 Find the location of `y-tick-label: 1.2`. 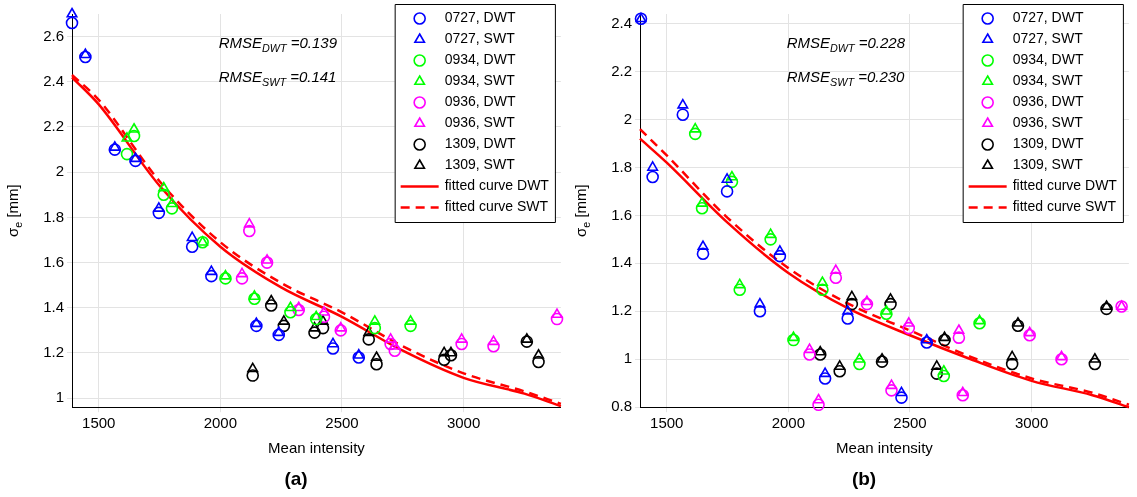

y-tick-label: 1.2 is located at coordinates (53, 352).